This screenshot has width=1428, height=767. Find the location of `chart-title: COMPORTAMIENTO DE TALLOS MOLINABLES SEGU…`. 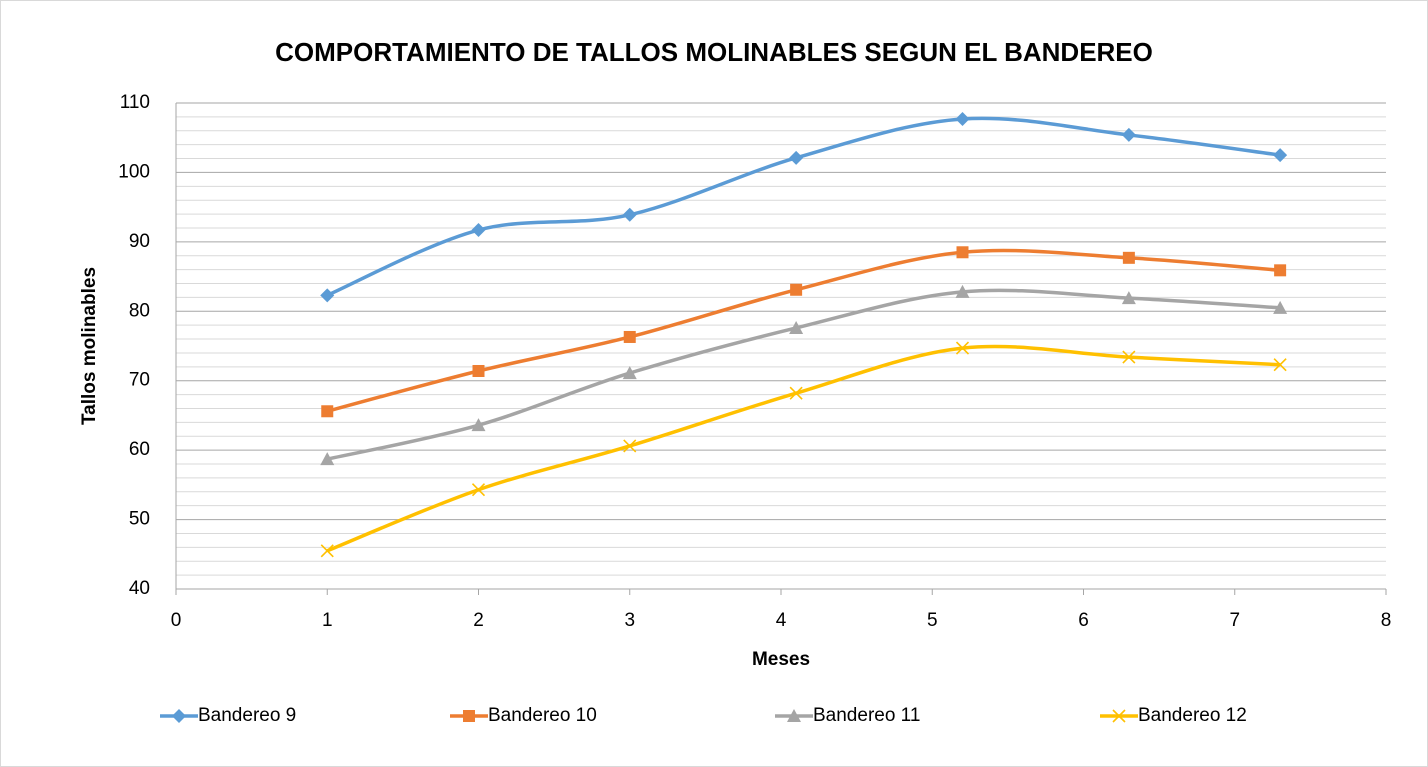

chart-title: COMPORTAMIENTO DE TALLOS MOLINABLES SEGU… is located at coordinates (714, 52).